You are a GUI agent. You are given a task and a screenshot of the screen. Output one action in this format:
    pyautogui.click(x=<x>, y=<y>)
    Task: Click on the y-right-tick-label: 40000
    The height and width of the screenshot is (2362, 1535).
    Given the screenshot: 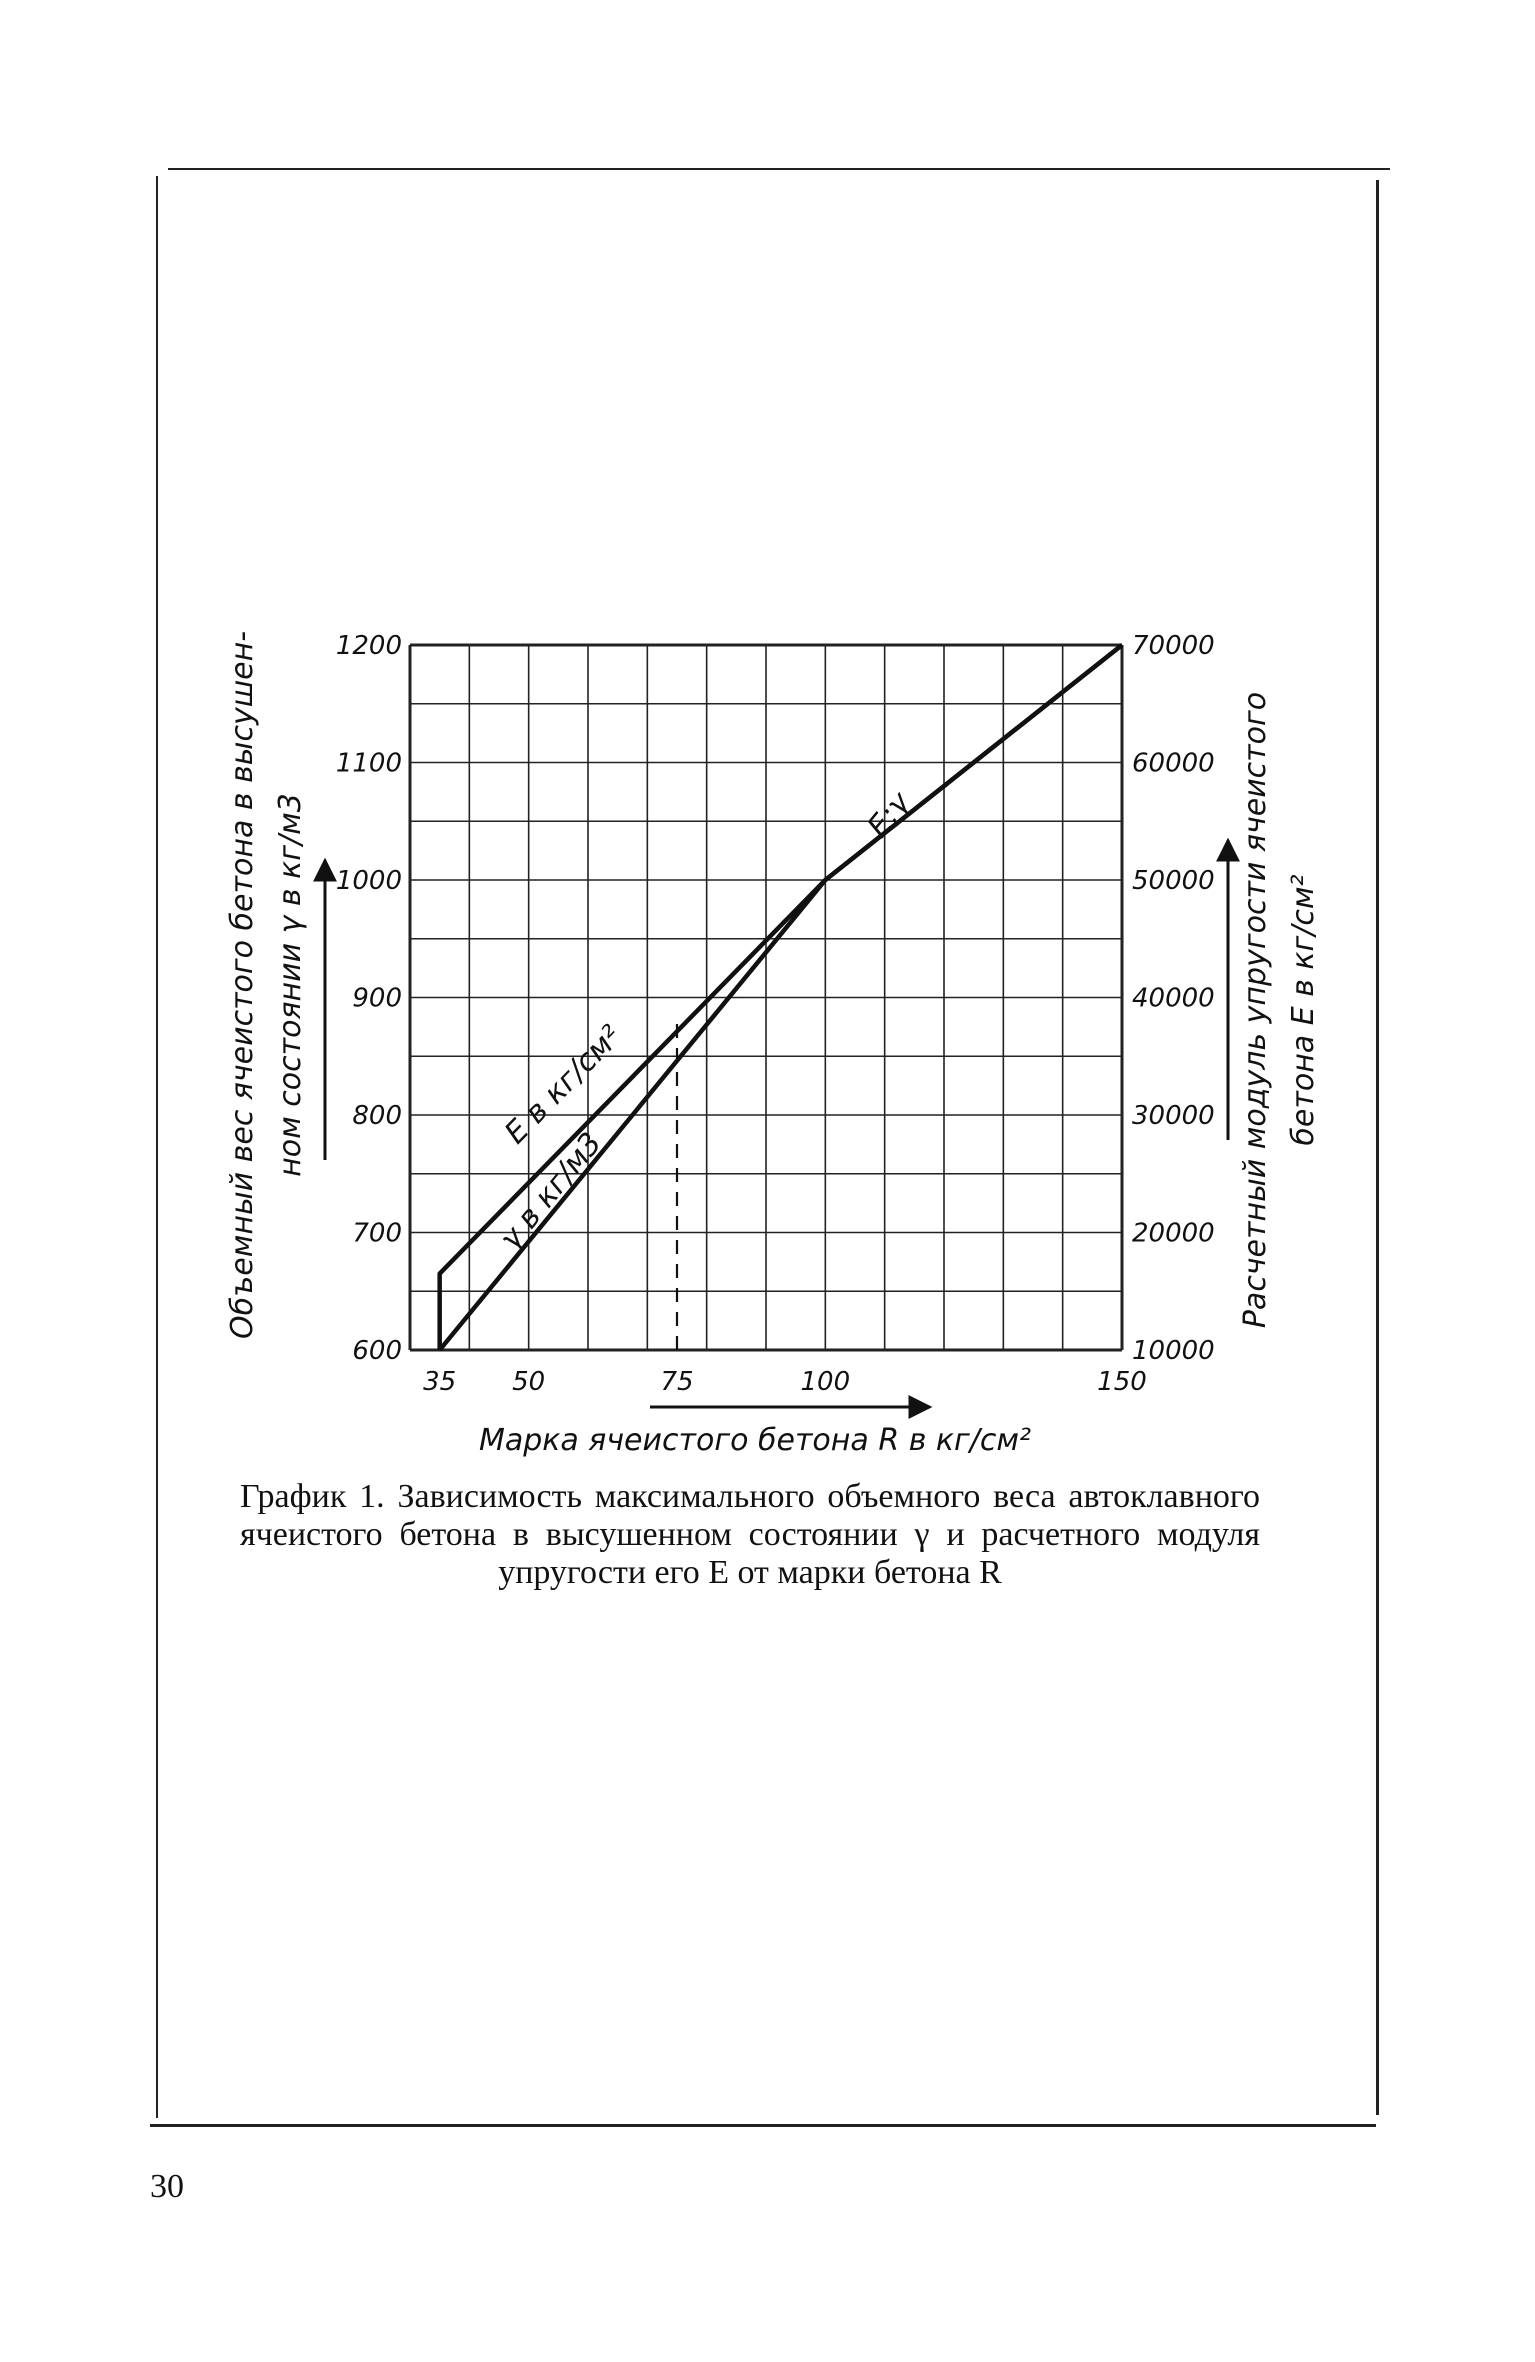 What is the action you would take?
    pyautogui.click(x=1173, y=999)
    